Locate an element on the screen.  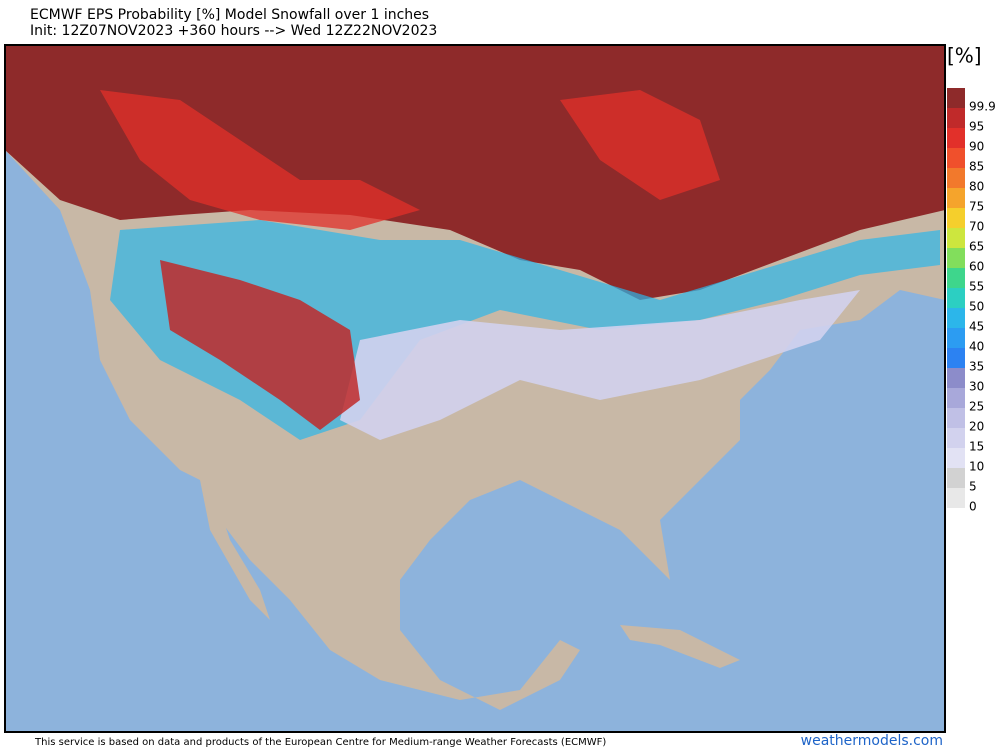
colorbar-label: 25 is located at coordinates (976, 407).